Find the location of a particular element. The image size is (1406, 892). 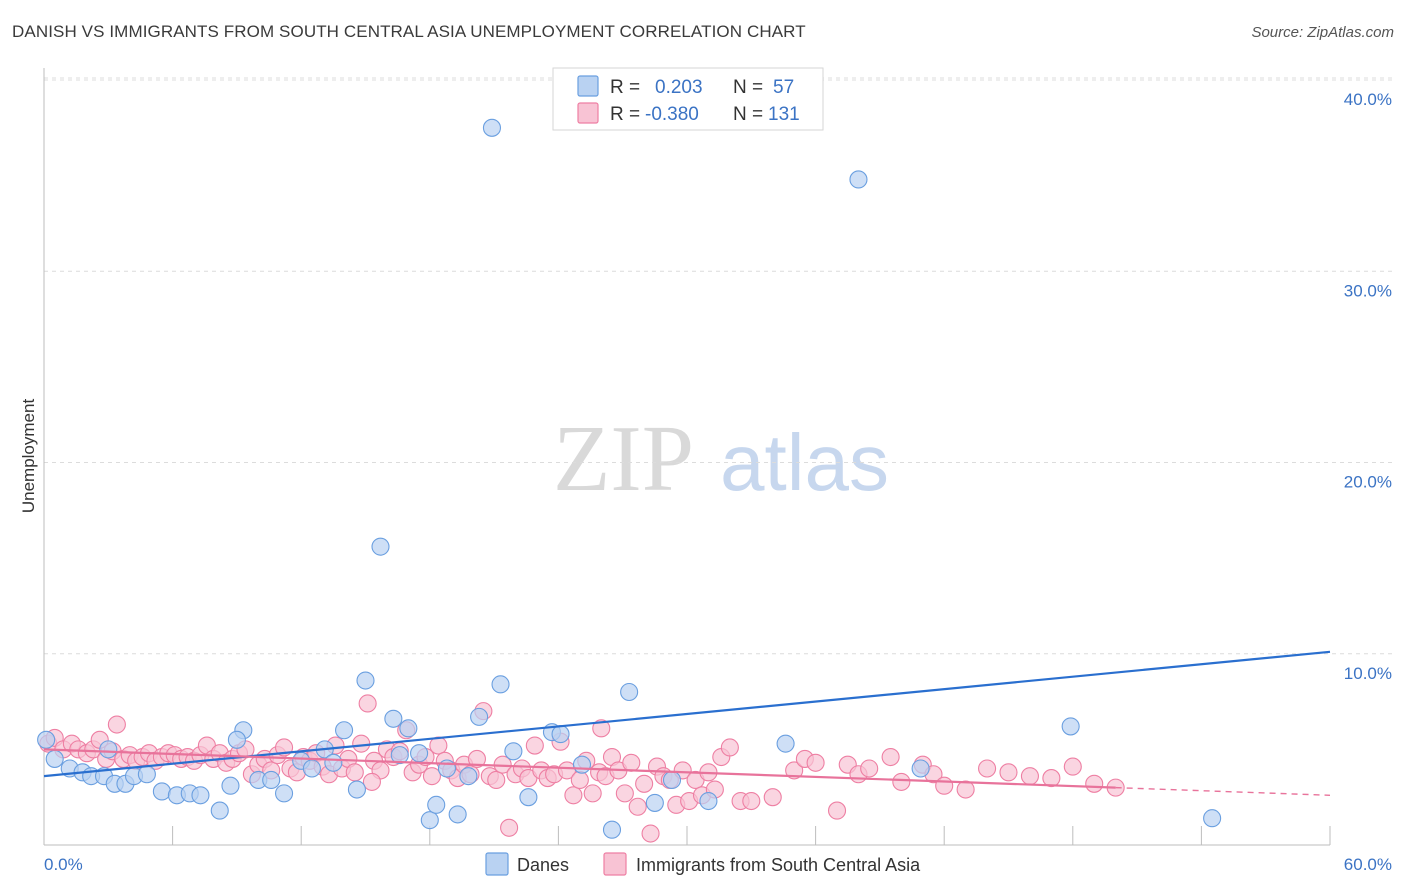

danes-trend-line is located at coordinates (687, 714).